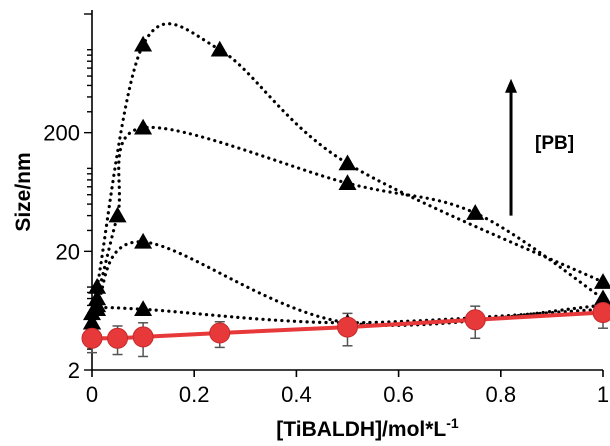 The image size is (610, 446). I want to click on x-axis-label-superscript: -1, so click(452, 423).